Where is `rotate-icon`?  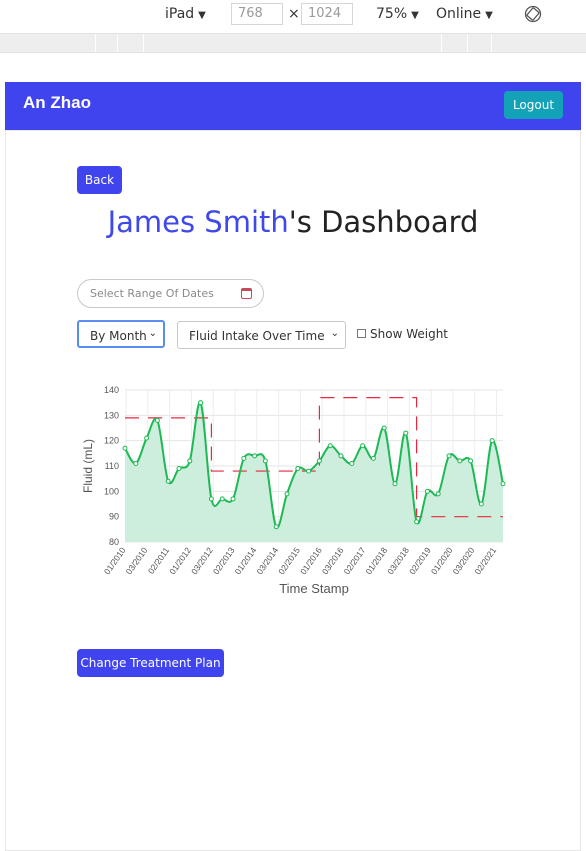
rotate-icon is located at coordinates (533, 16).